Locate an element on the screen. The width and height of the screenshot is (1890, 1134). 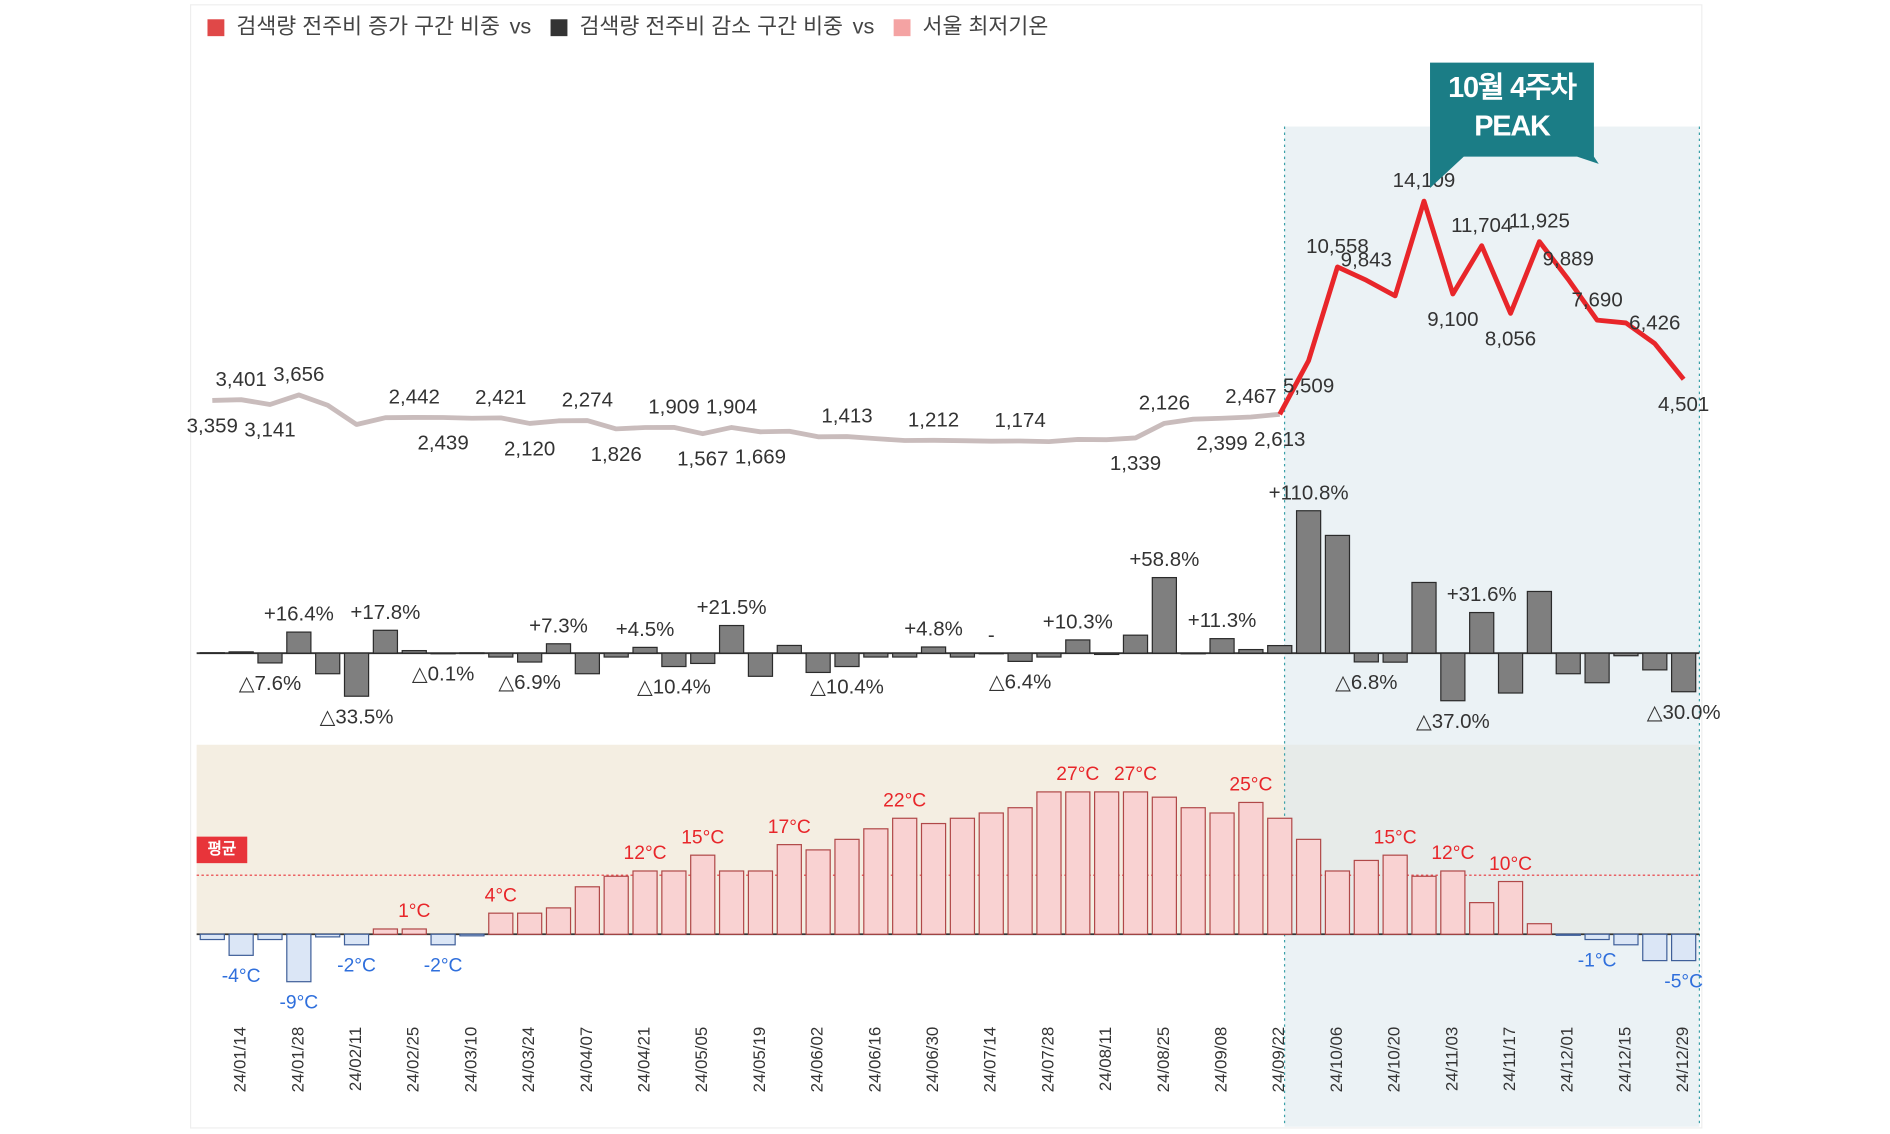
line-value-label: 1,212 is located at coordinates (933, 419).